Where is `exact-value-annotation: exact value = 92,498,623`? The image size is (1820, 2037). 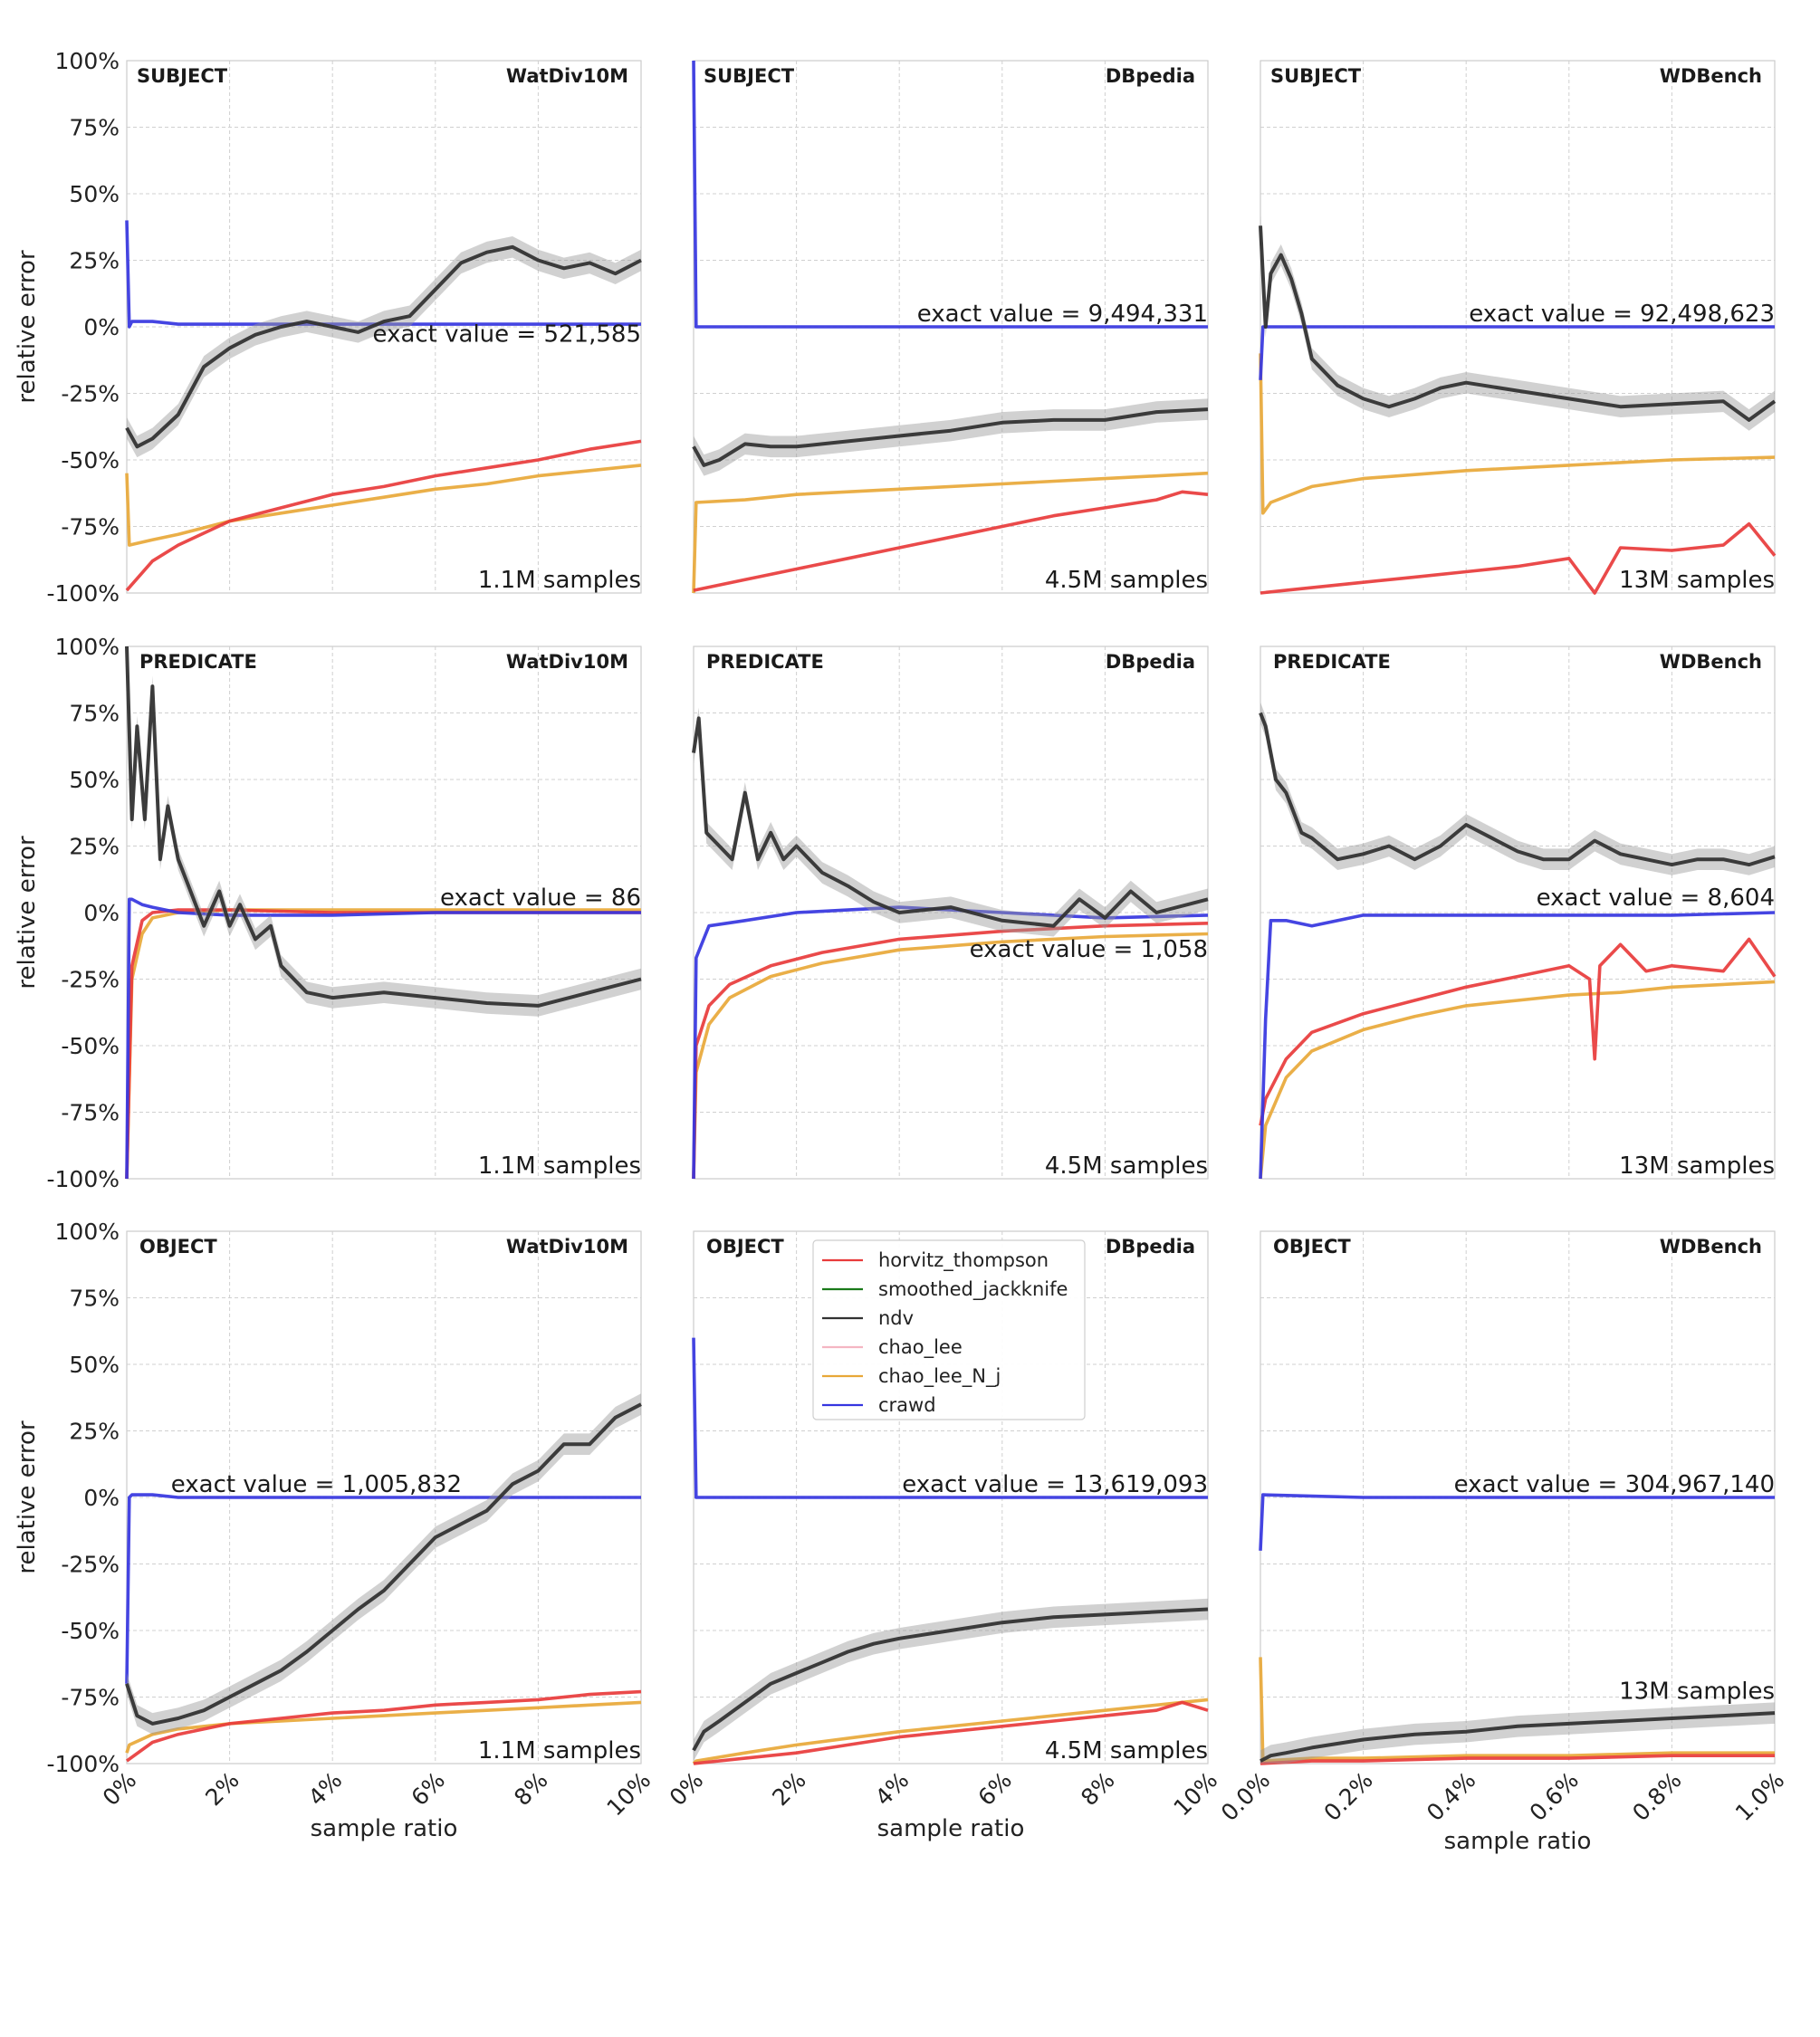 exact-value-annotation: exact value = 92,498,623 is located at coordinates (1622, 314).